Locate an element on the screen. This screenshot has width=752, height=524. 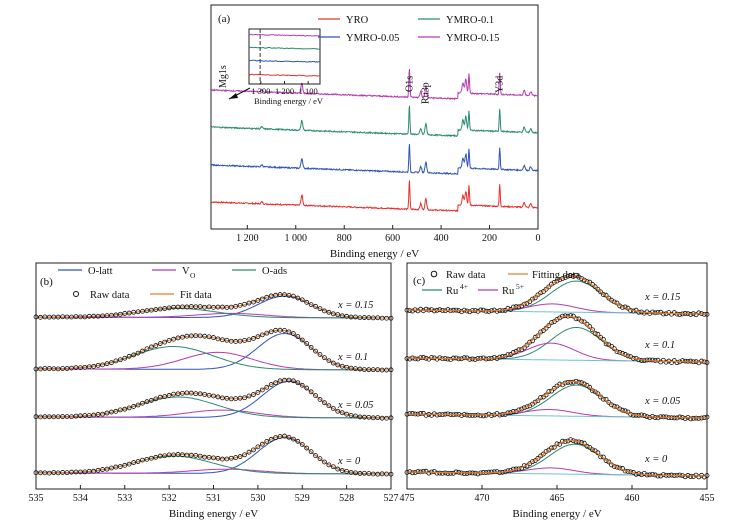
inset-xtick-label: 1 100 is located at coordinates (308, 91).